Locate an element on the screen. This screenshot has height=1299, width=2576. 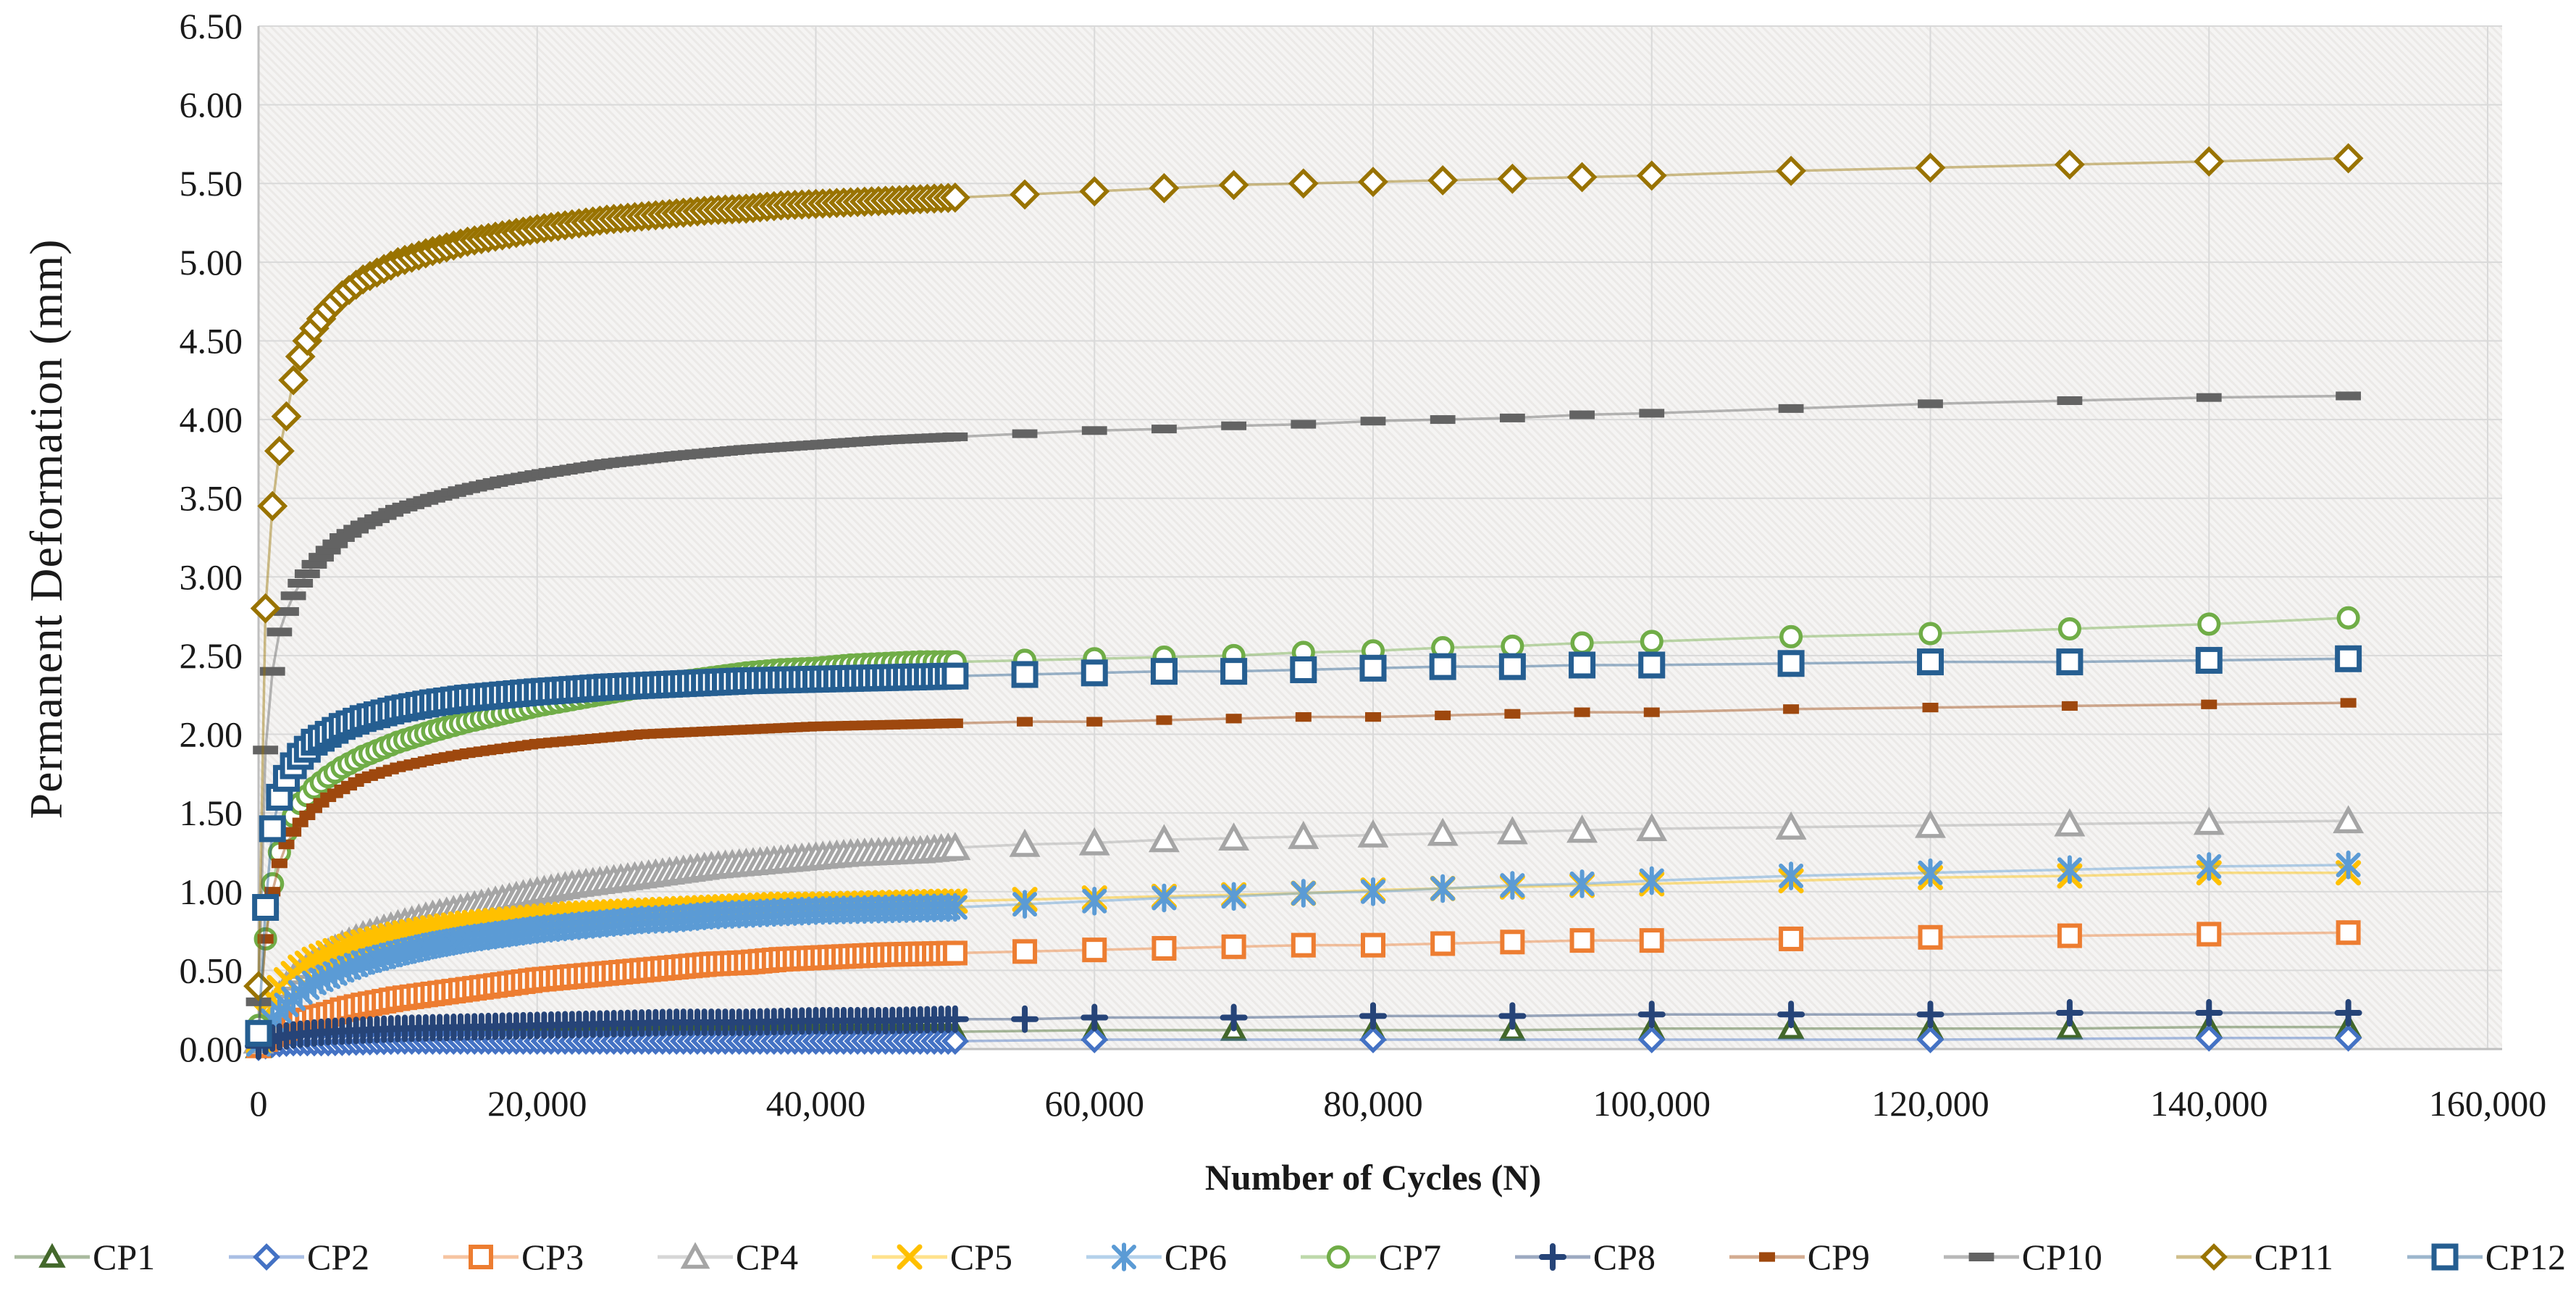
legend-item-cp9: CP9 is located at coordinates (1799, 1257).